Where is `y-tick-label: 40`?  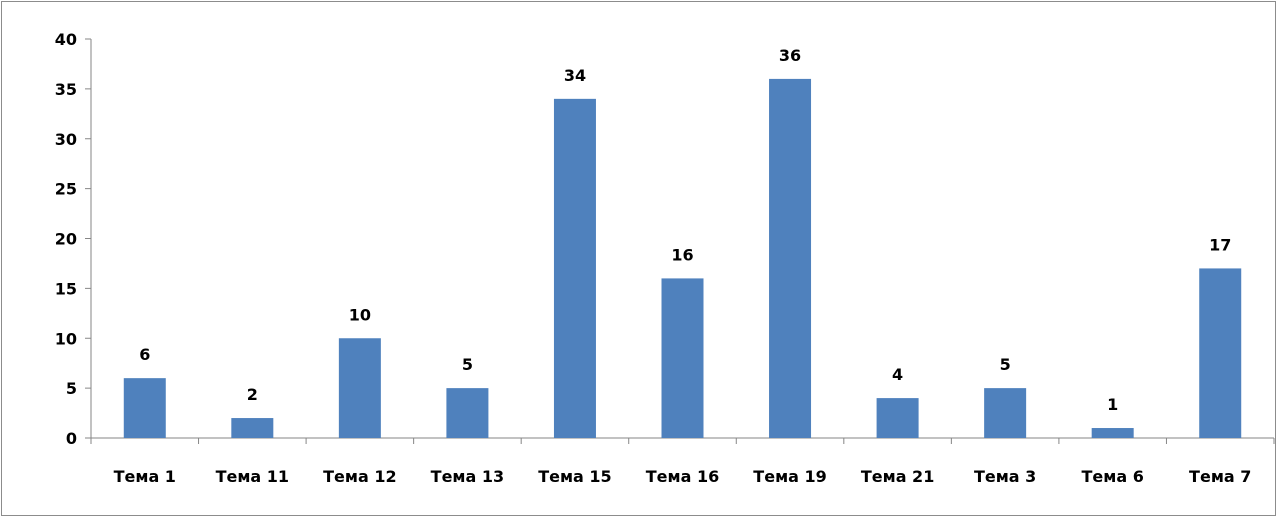
y-tick-label: 40 is located at coordinates (66, 39).